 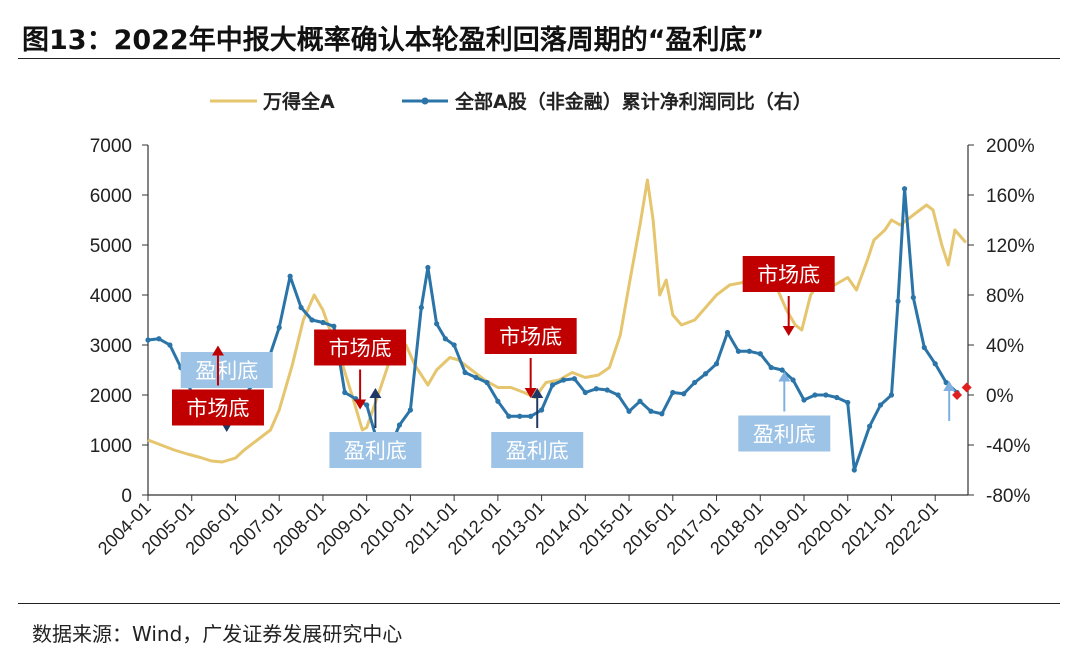 I want to click on y-left-tick-label: 1000, so click(x=111, y=446).